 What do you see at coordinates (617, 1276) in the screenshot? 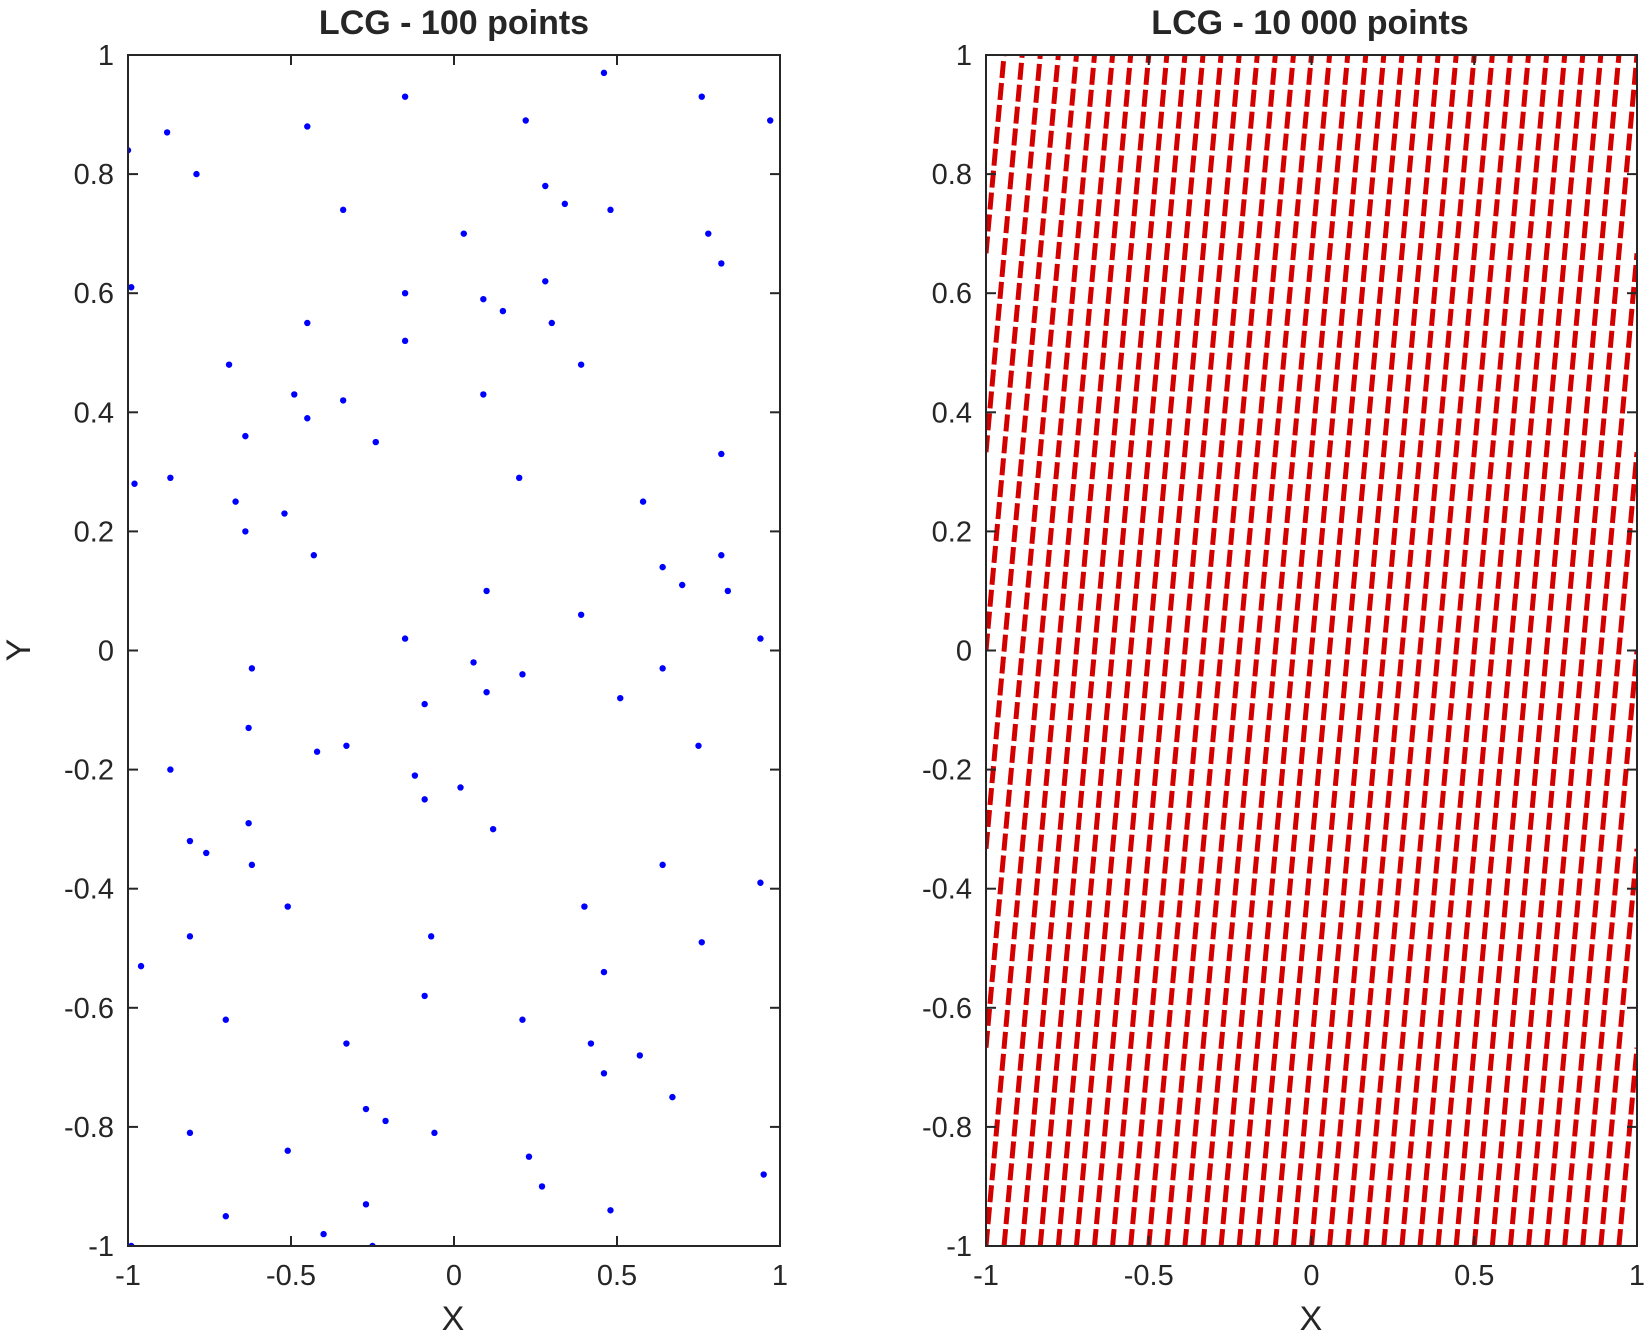
I see `left-x-tick-label: 0.5` at bounding box center [617, 1276].